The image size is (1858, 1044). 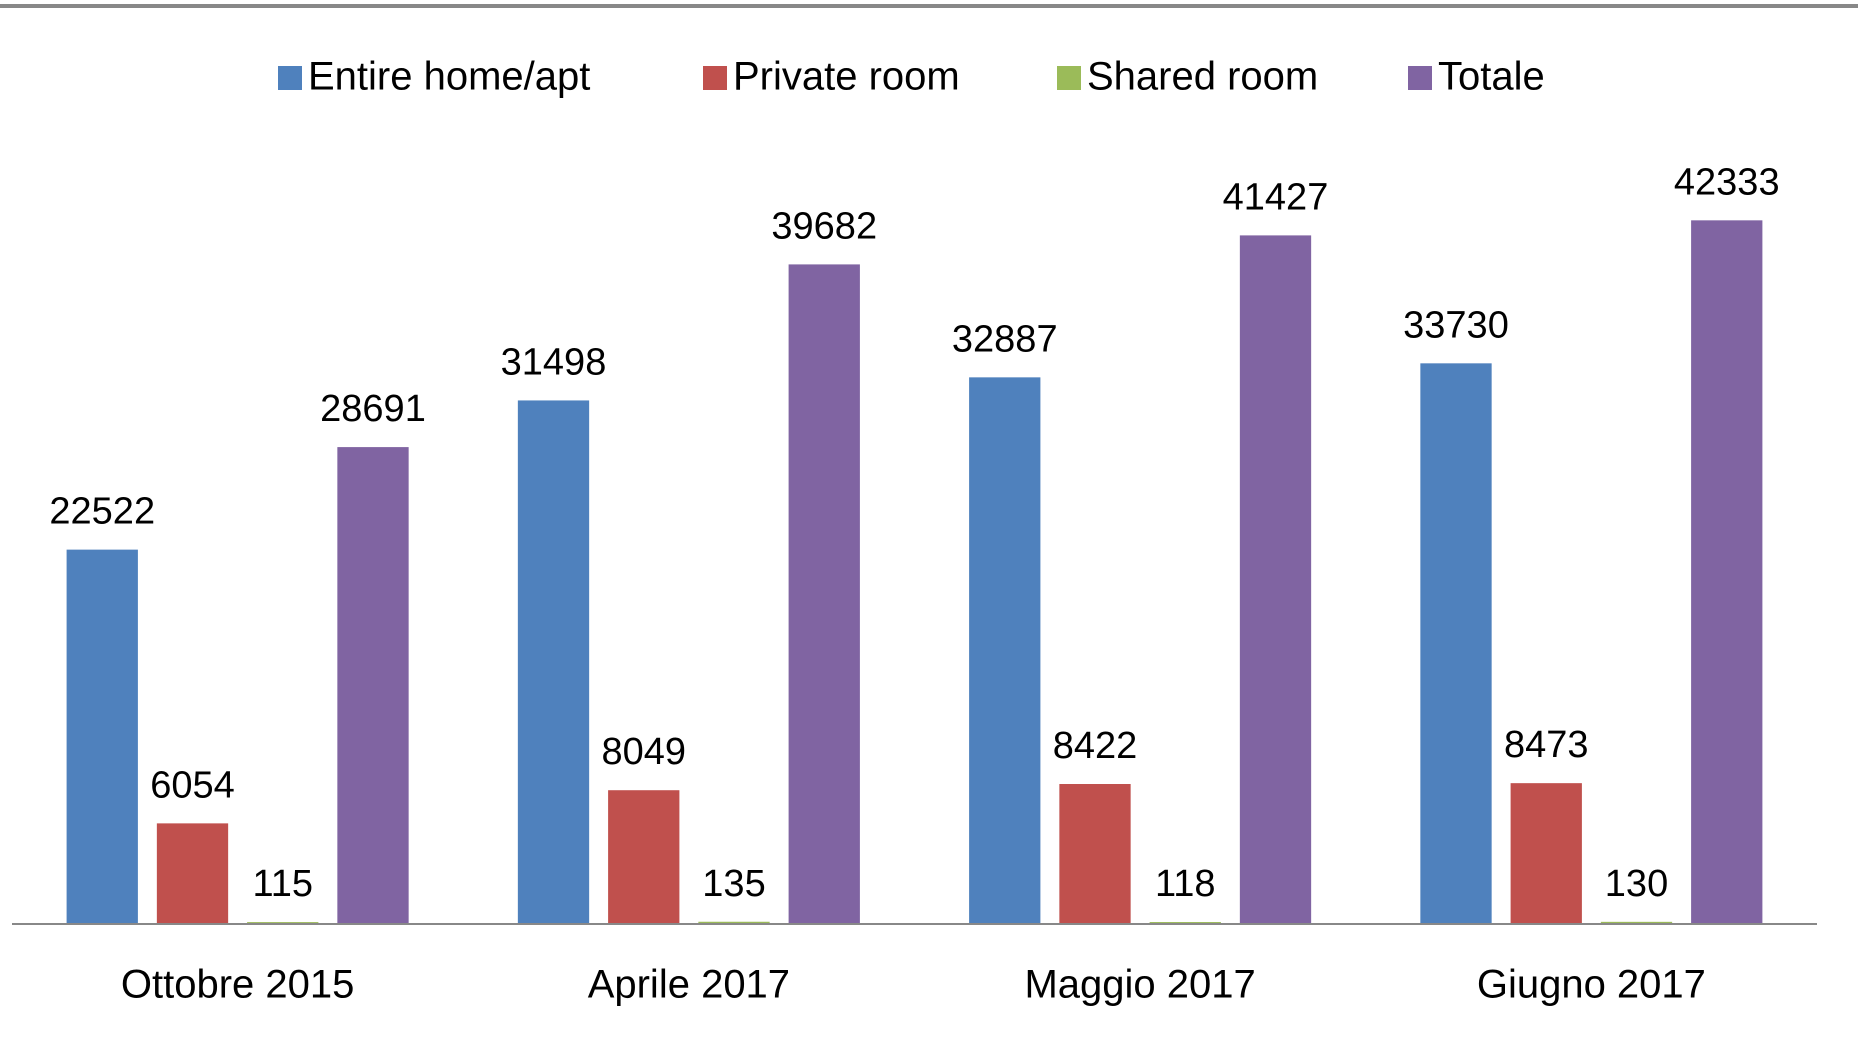 I want to click on data-label: 135, so click(x=733, y=884).